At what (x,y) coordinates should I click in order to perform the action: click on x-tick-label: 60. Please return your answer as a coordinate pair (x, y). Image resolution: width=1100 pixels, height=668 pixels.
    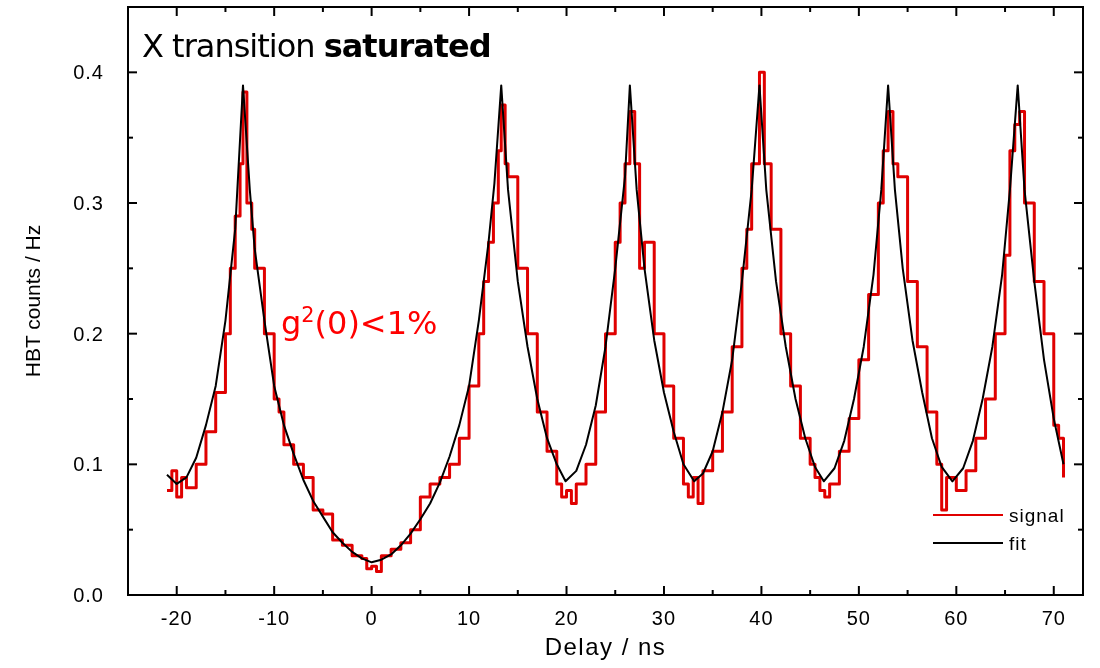
    Looking at the image, I should click on (956, 618).